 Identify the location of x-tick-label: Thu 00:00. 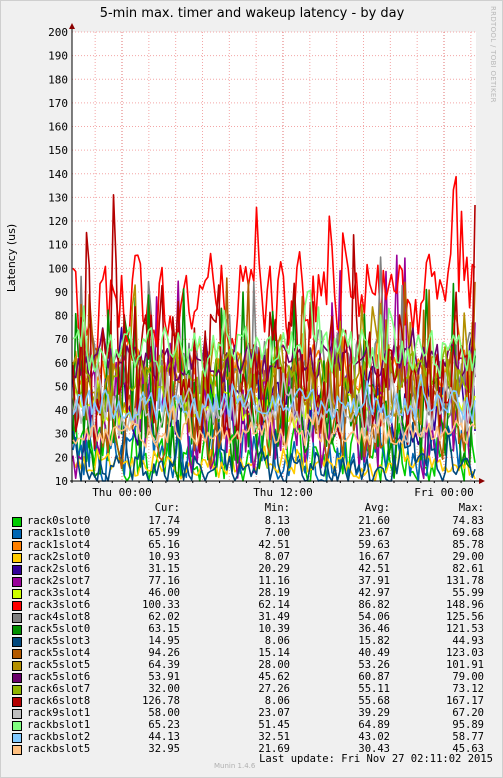
(122, 492).